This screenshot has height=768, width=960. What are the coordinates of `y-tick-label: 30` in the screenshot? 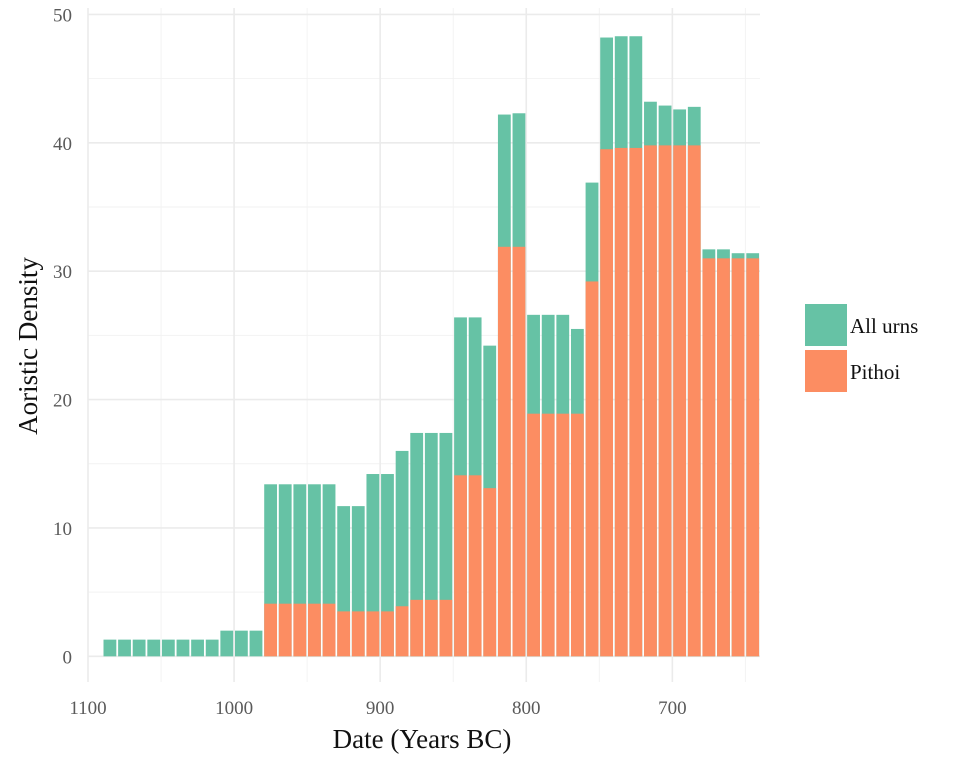 It's located at (62, 272).